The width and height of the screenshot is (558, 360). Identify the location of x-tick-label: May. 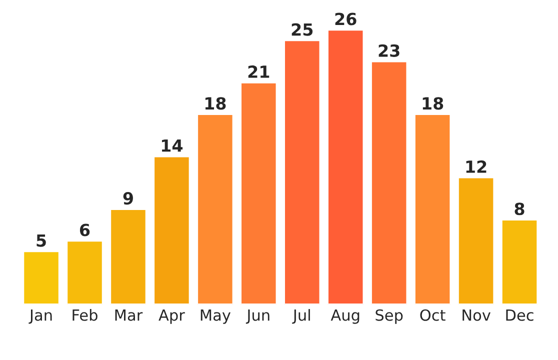
(215, 317).